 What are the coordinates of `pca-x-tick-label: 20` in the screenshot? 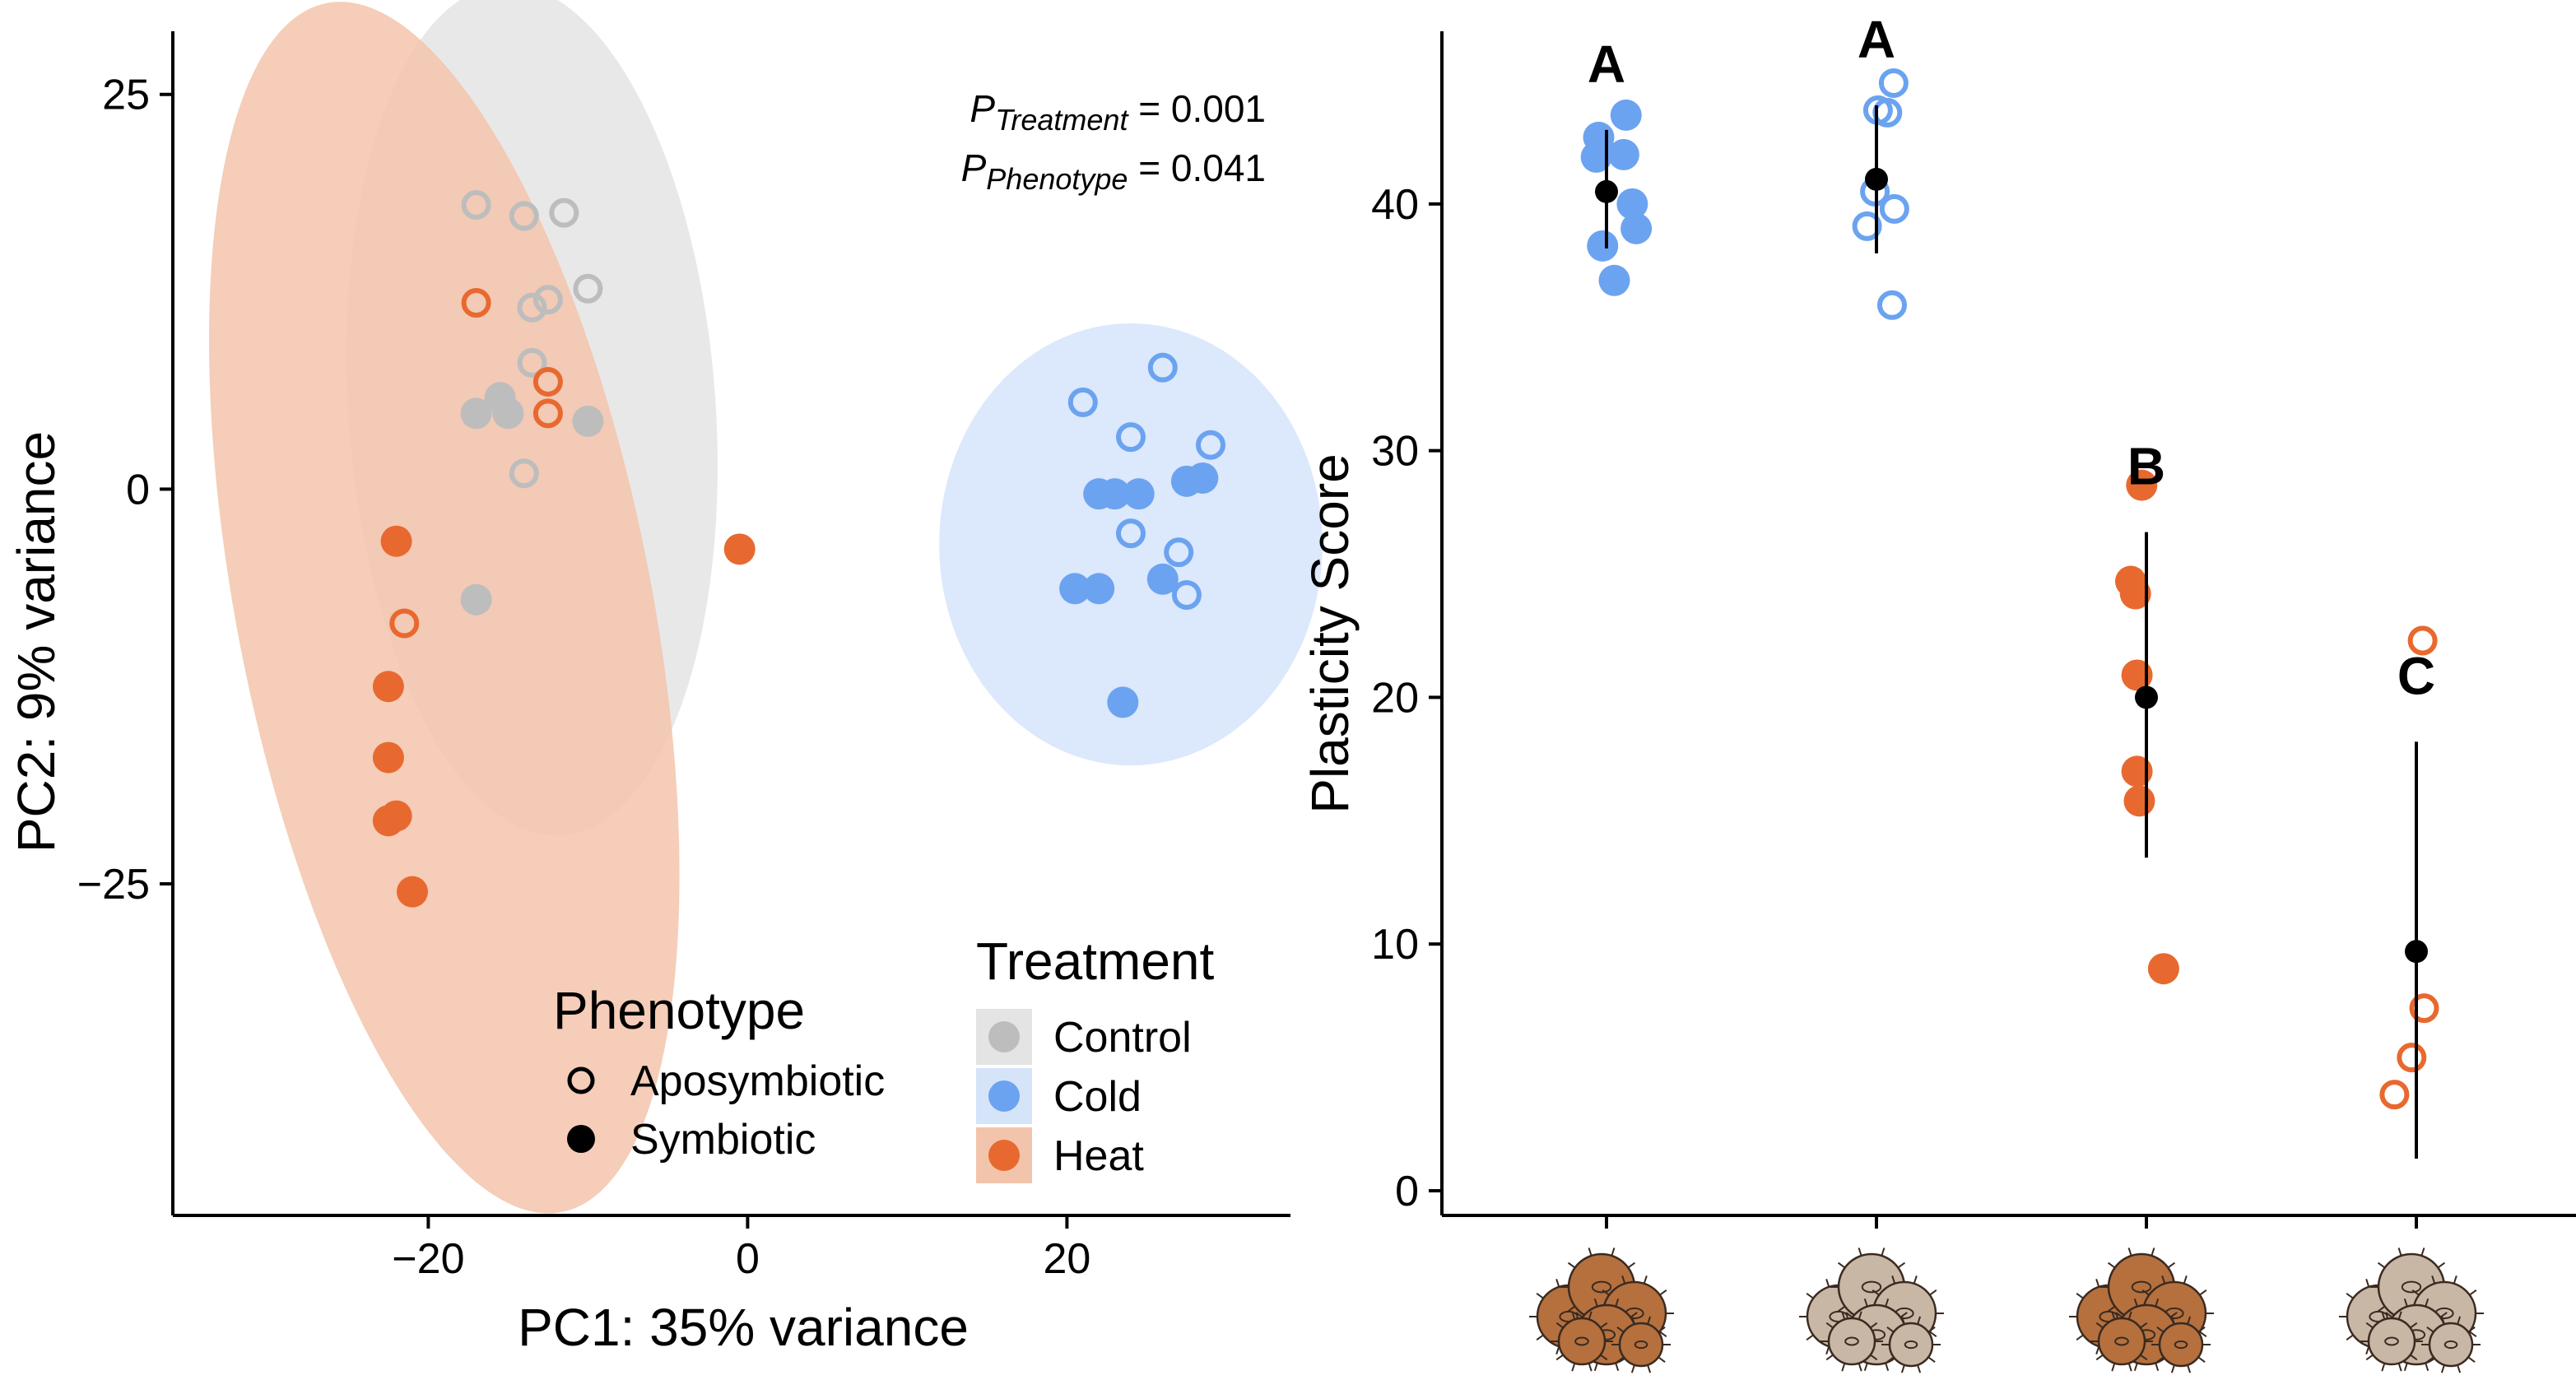 It's located at (1066, 1259).